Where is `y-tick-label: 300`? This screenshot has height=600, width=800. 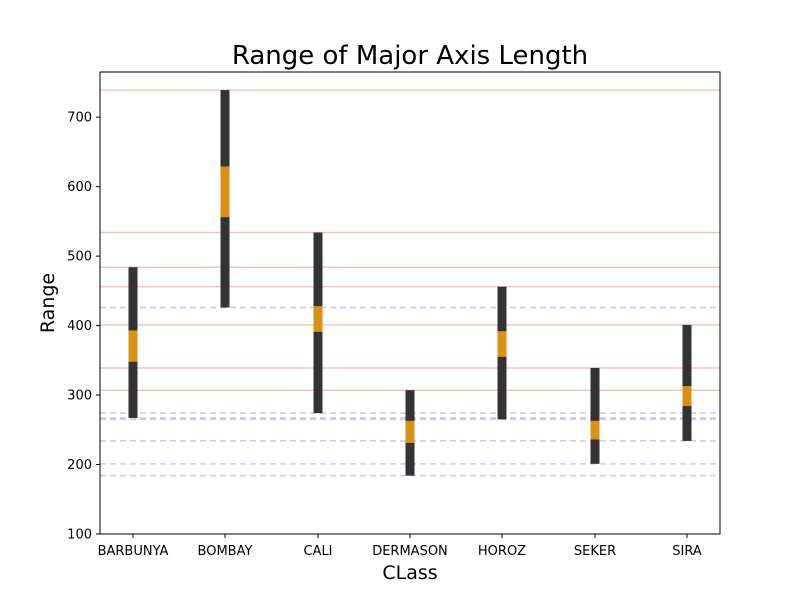 y-tick-label: 300 is located at coordinates (79, 396).